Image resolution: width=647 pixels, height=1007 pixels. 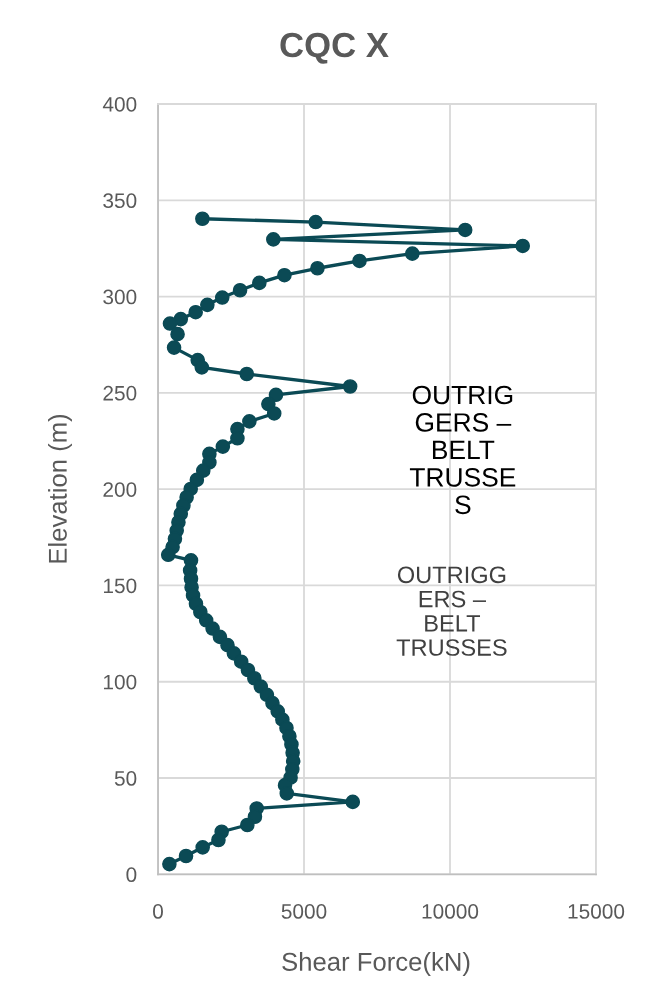 I want to click on y-tick-label: 50, so click(x=125, y=778).